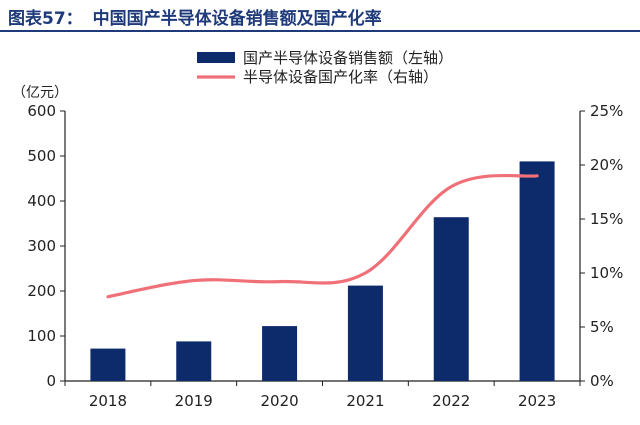 The height and width of the screenshot is (425, 640). I want to click on figure-title: 图表57： 中国国产半导体设备销售额及国产化率, so click(195, 16).